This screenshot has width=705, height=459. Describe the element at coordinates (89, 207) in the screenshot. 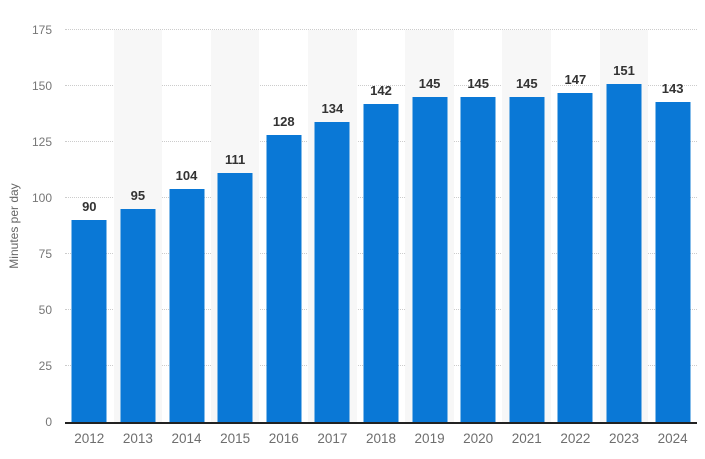

I see `value-label-2012: 90` at that location.